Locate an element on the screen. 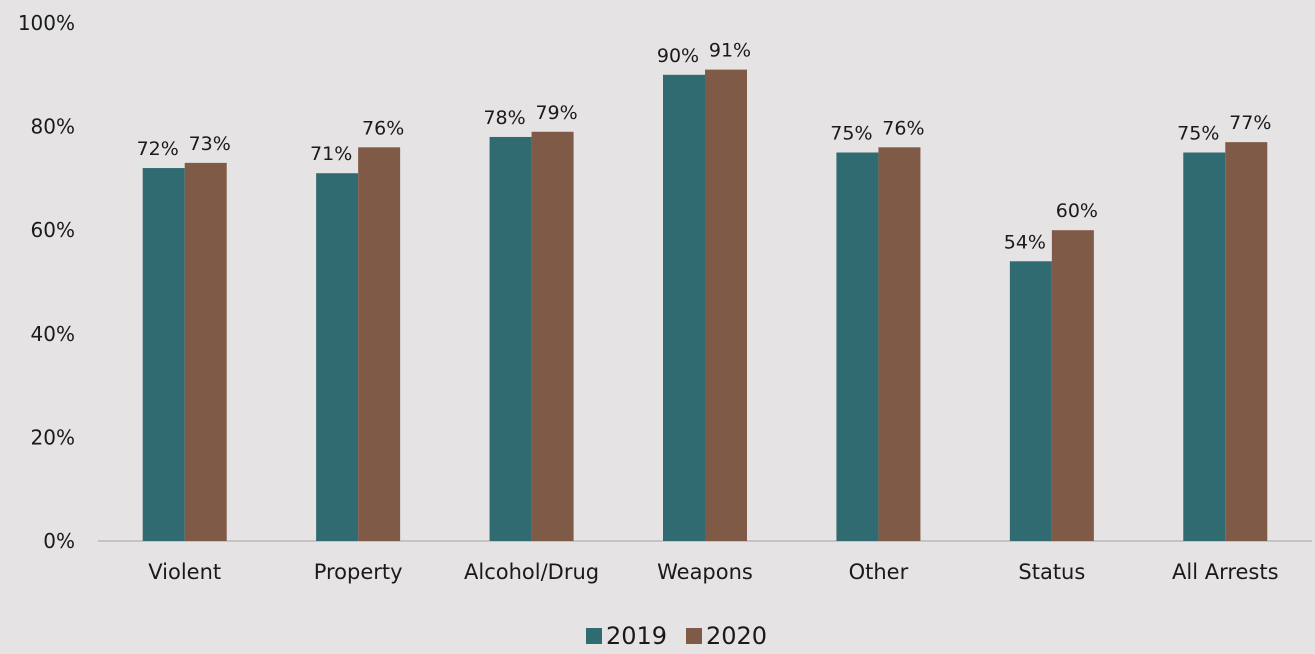  x-tick-label: Alcohol/Drug is located at coordinates (531, 572).